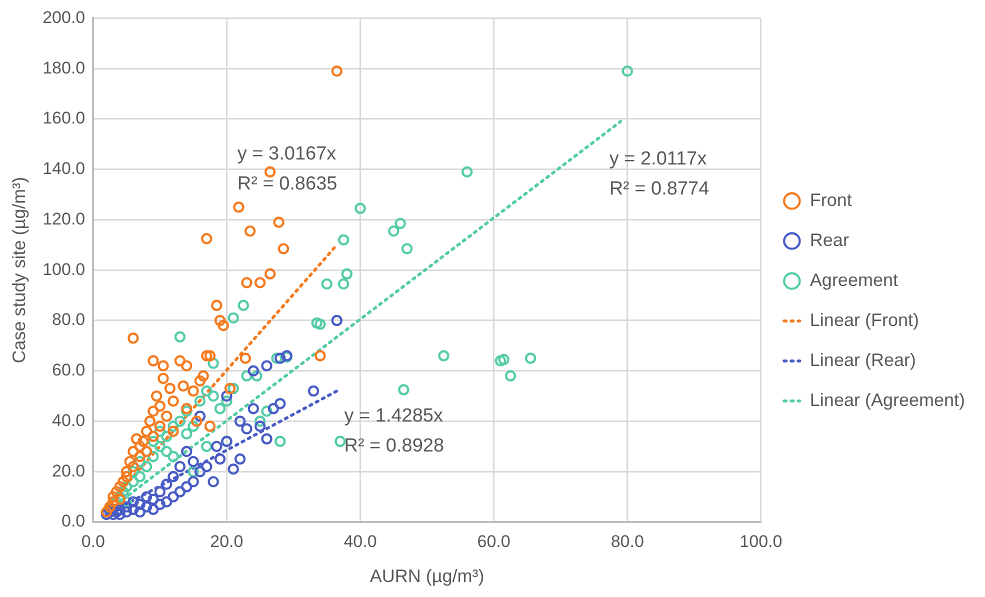  I want to click on legend-label: Linear (Front), so click(864, 320).